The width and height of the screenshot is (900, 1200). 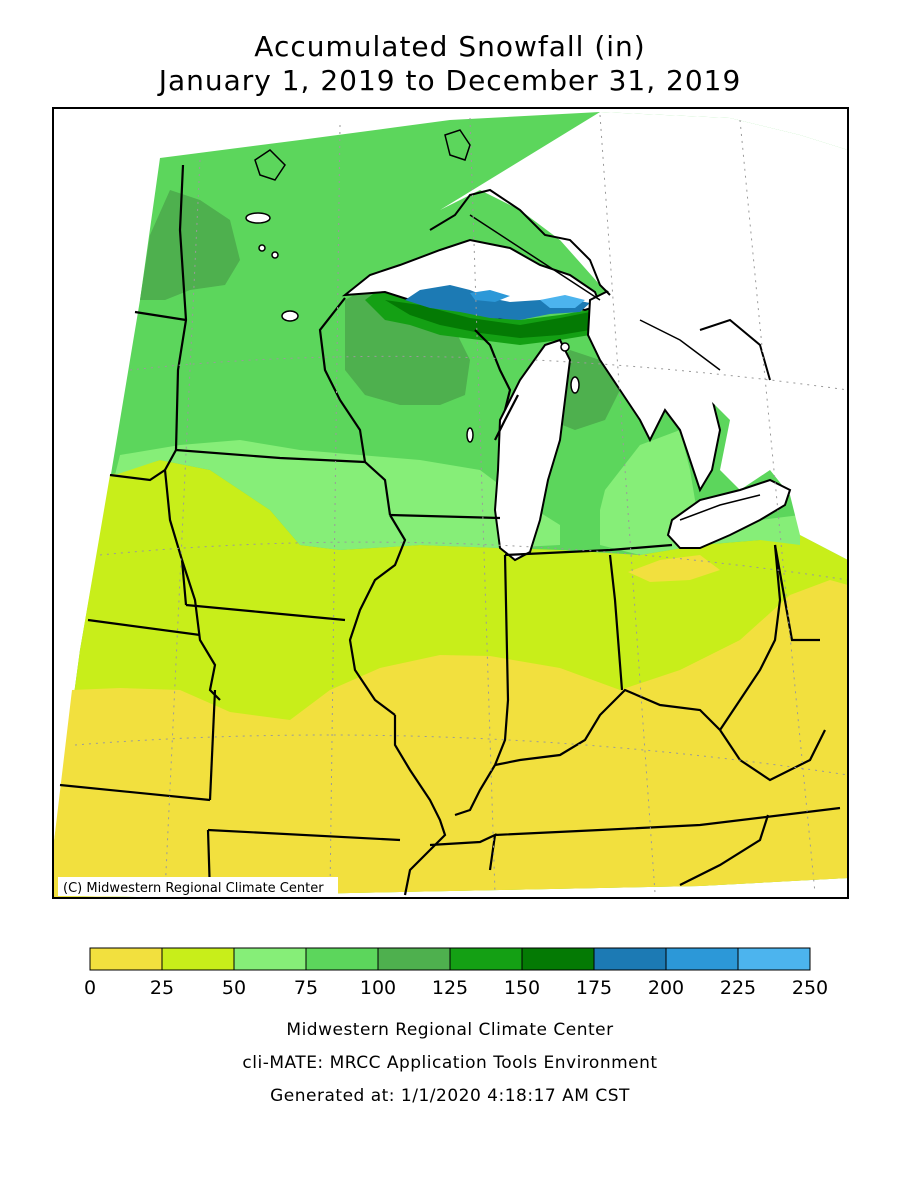 What do you see at coordinates (535, 257) in the screenshot?
I see `us-canada-border-line` at bounding box center [535, 257].